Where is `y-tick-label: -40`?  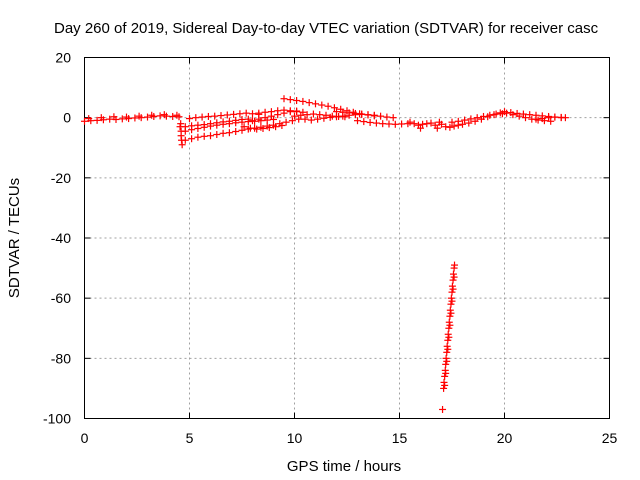 y-tick-label: -40 is located at coordinates (61, 238).